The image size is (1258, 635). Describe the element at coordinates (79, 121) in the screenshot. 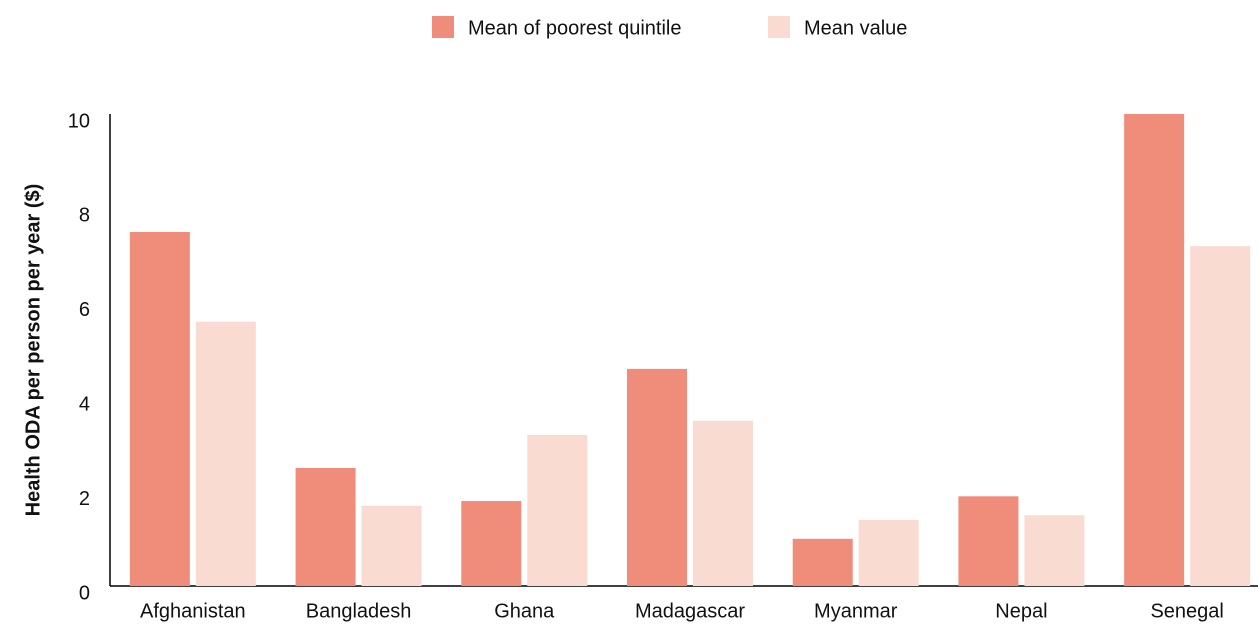

I see `y-tick-label: 10` at that location.